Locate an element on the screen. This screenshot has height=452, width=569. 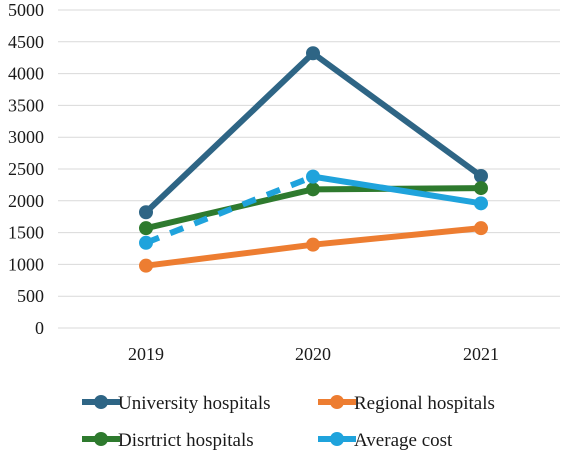
y-tick-label: 1500 is located at coordinates (26, 233).